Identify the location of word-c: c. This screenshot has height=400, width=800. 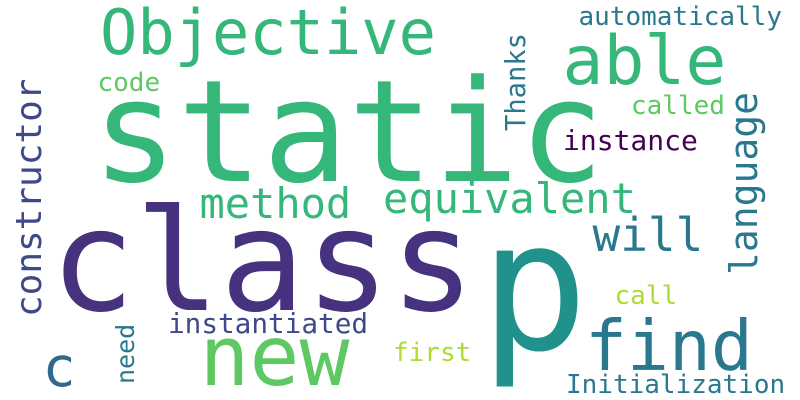
(59, 367).